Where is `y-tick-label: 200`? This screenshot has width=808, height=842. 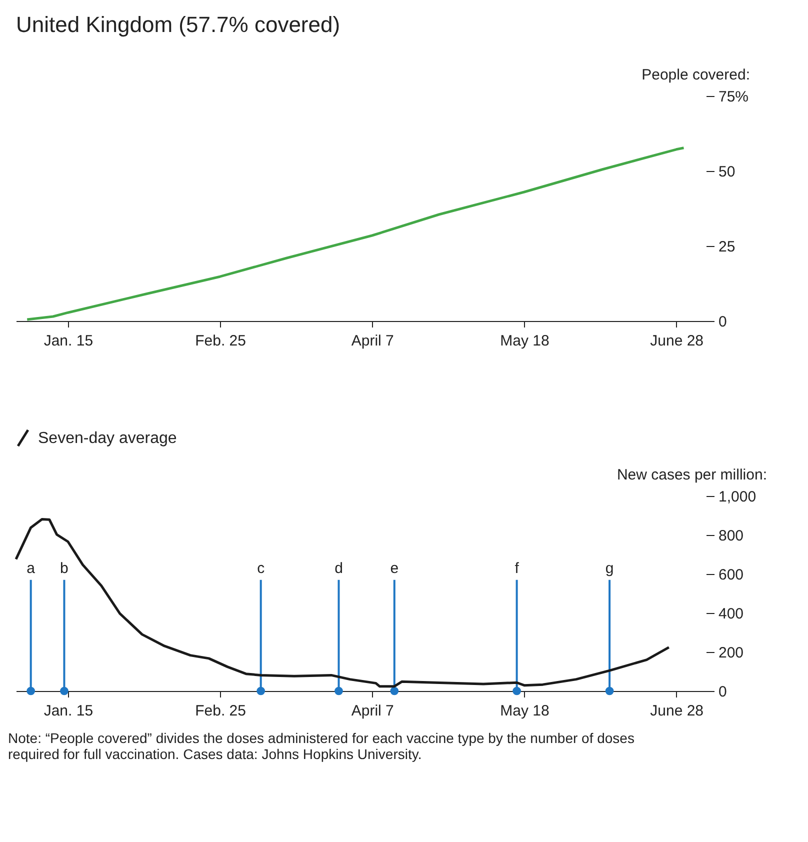
y-tick-label: 200 is located at coordinates (731, 653).